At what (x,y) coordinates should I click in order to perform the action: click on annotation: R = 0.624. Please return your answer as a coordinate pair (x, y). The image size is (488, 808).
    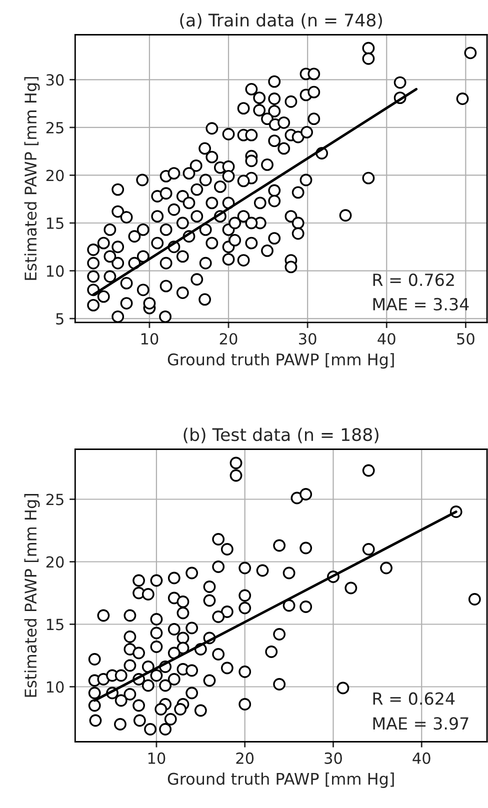
    Looking at the image, I should click on (414, 698).